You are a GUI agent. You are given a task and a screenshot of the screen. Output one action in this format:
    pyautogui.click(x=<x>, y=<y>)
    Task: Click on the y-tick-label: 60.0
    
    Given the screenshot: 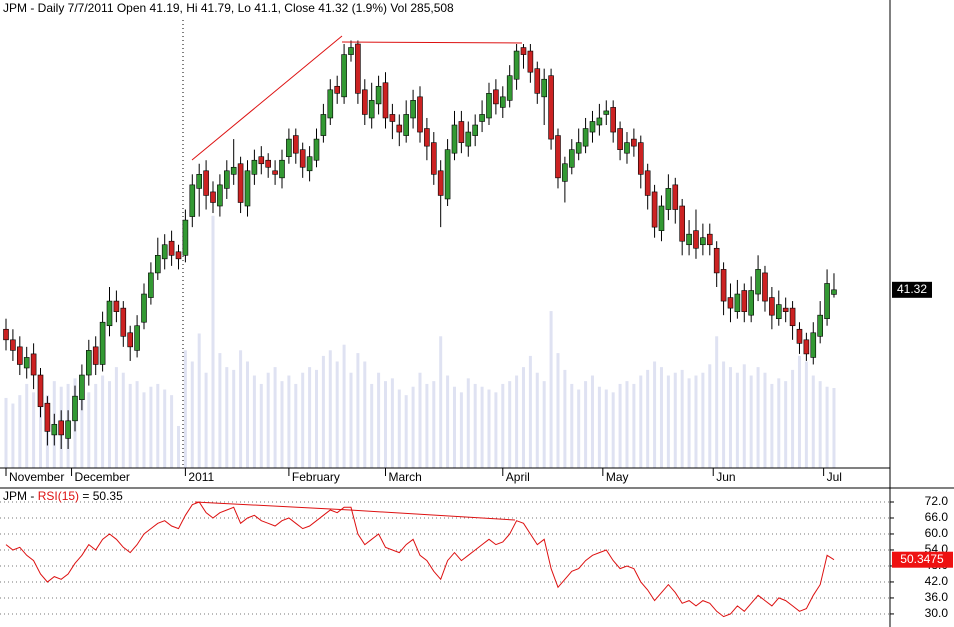 What is the action you would take?
    pyautogui.click(x=937, y=533)
    